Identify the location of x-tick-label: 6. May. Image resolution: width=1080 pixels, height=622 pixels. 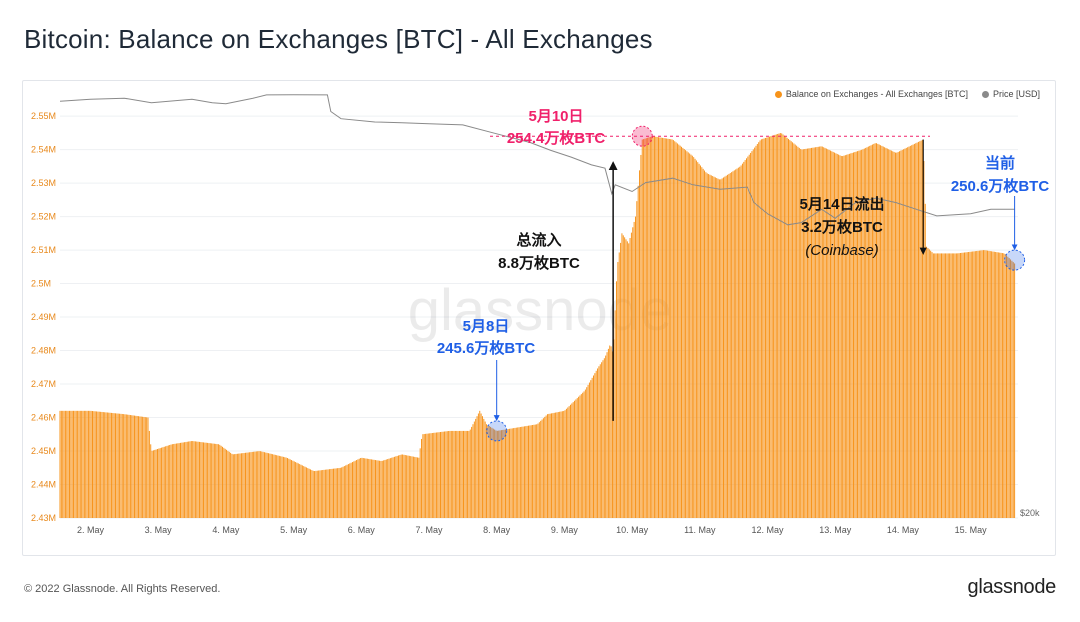
(362, 530).